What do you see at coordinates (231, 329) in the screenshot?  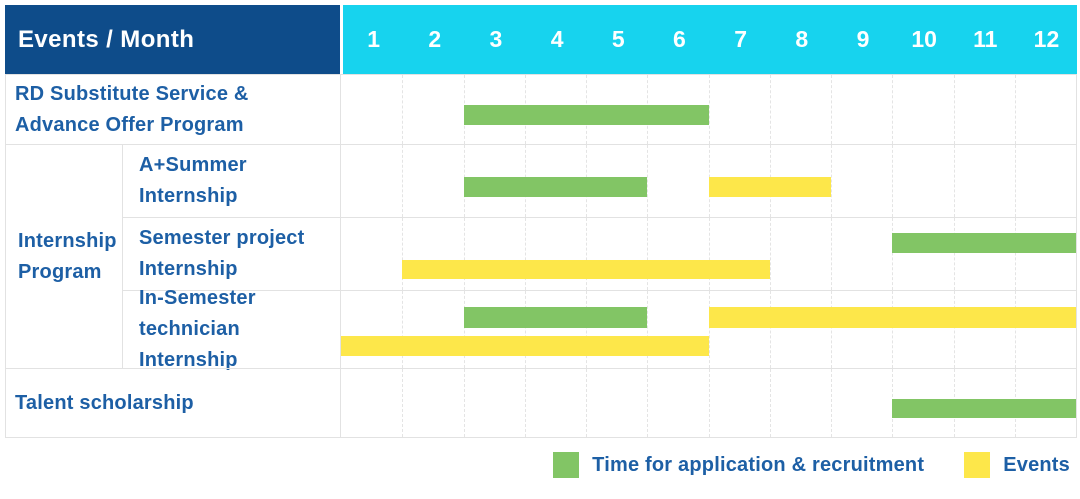 I see `row-label-in-semester-technician: In-Semester technician Internship` at bounding box center [231, 329].